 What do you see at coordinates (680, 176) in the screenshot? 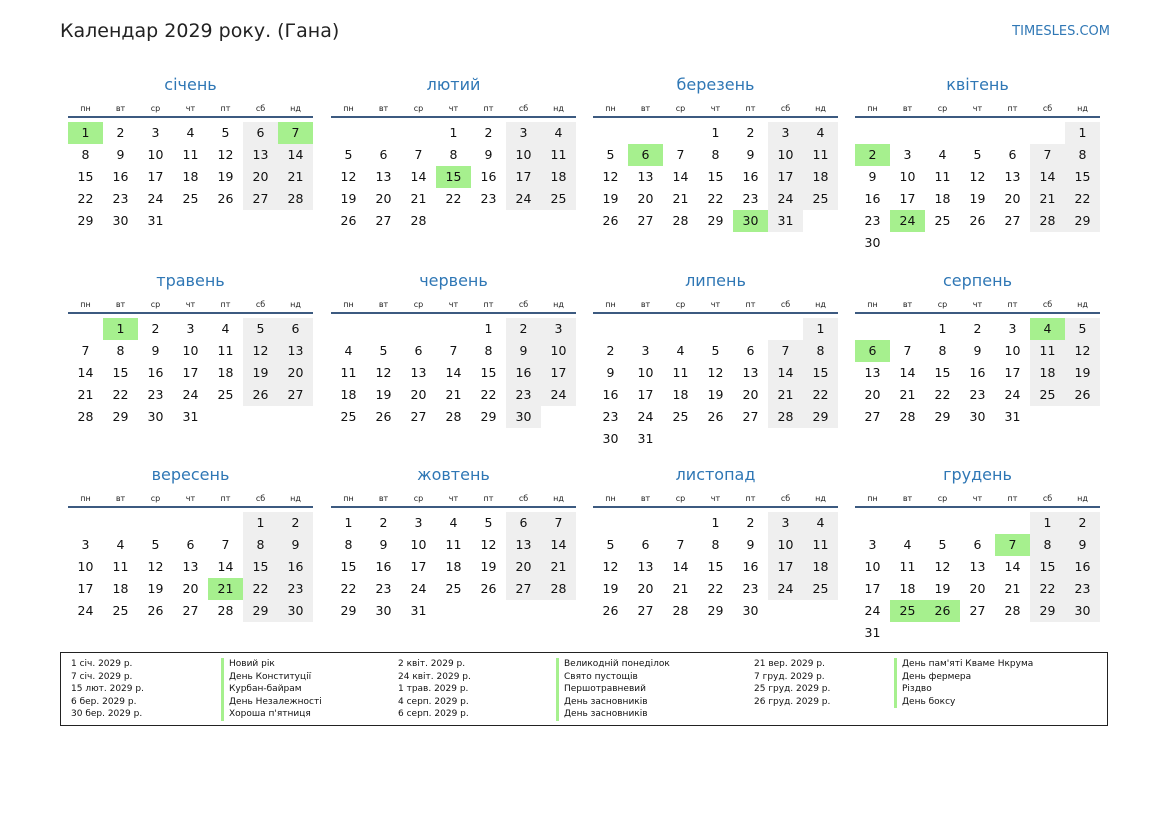
I see `day-cell: 14` at bounding box center [680, 176].